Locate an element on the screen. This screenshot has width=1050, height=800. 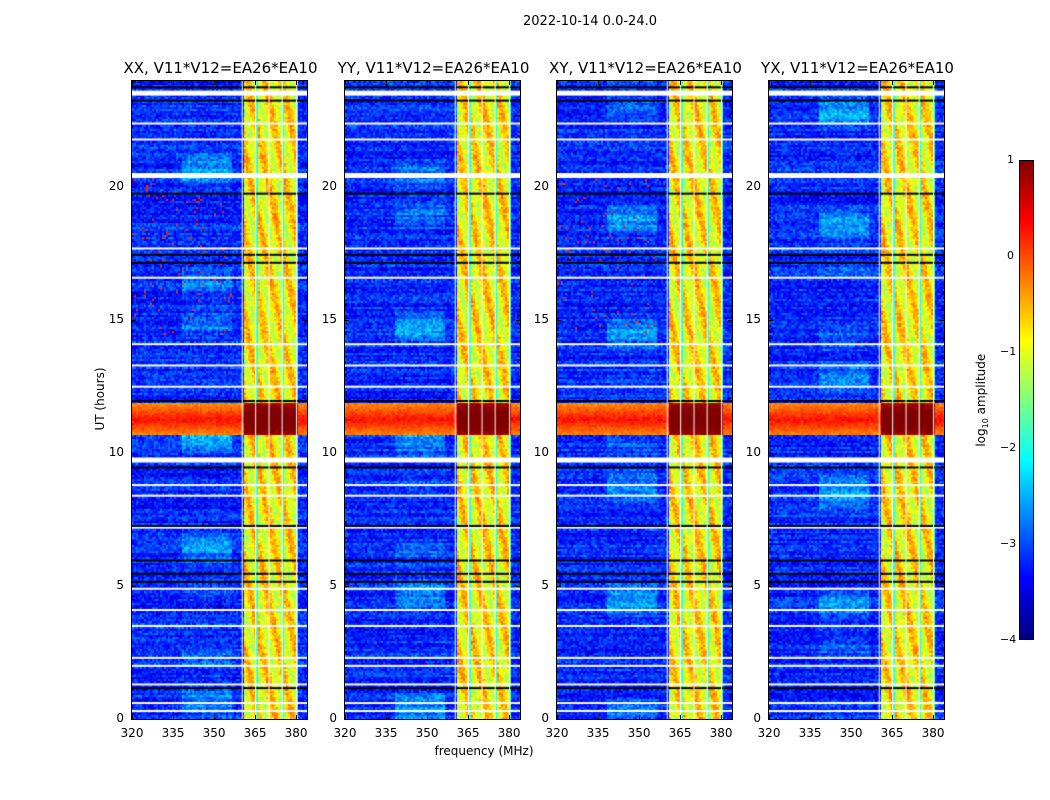
colorbar-tick-label: −4 is located at coordinates (1008, 639).